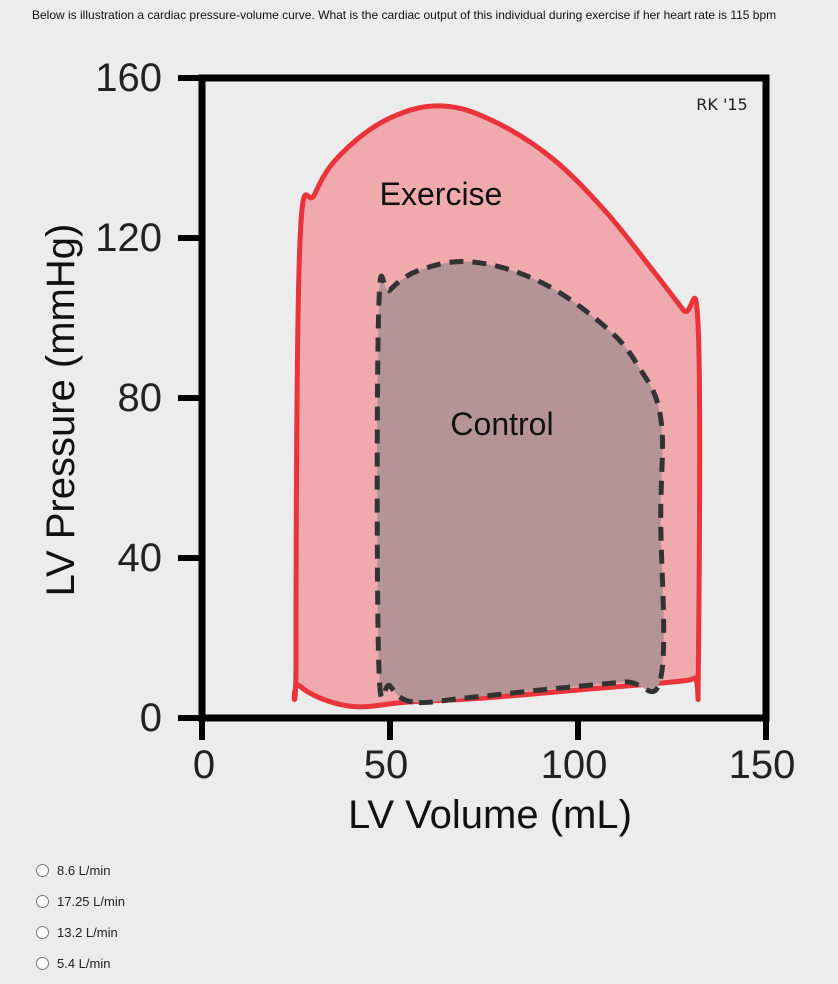  I want to click on y-tick-label: 80, so click(140, 398).